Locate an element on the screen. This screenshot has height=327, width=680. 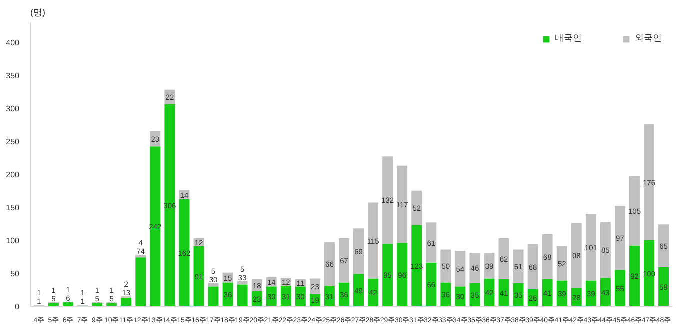
y-axis-title: (명) is located at coordinates (38, 13).